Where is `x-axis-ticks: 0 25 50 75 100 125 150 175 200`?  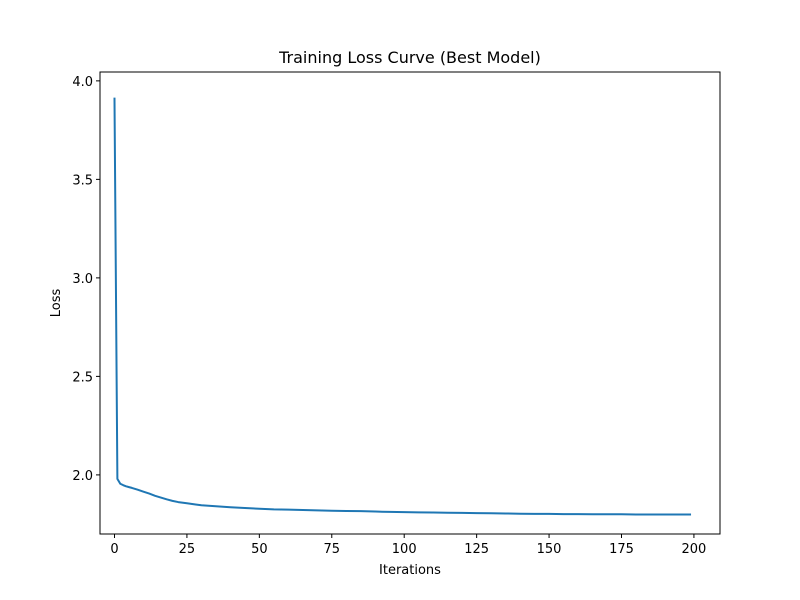
x-axis-ticks: 0 25 50 75 100 125 150 175 200 is located at coordinates (408, 545).